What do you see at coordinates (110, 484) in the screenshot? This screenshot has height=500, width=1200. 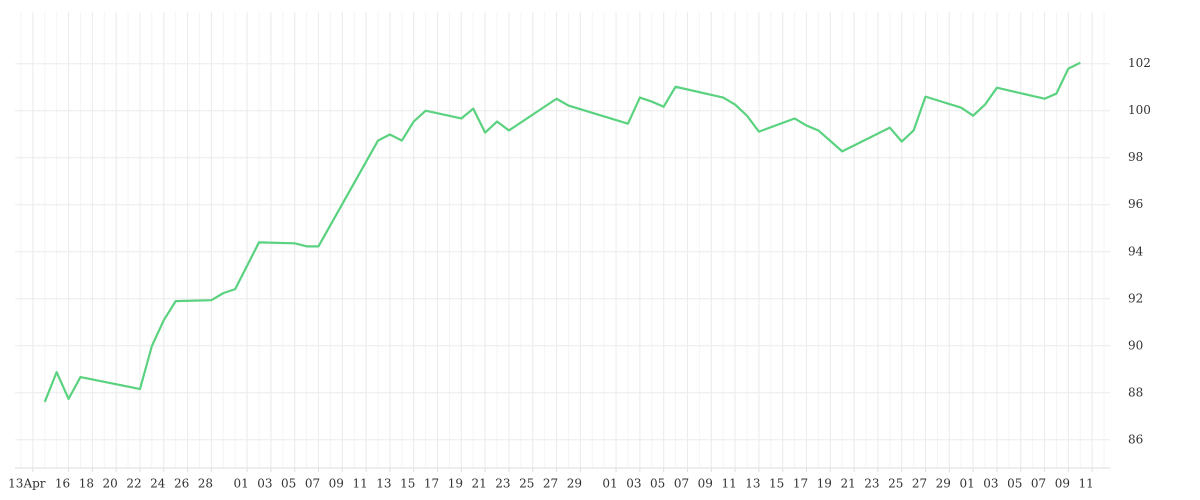 I see `x-tick-label: 20` at bounding box center [110, 484].